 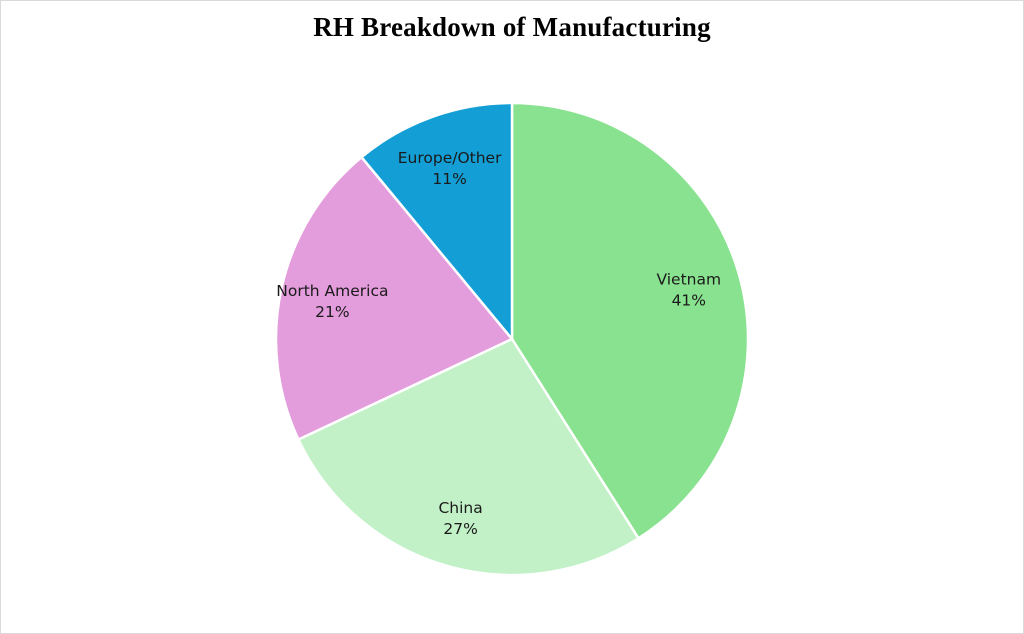 What do you see at coordinates (512, 27) in the screenshot?
I see `chart-title: RH Breakdown of Manufacturing` at bounding box center [512, 27].